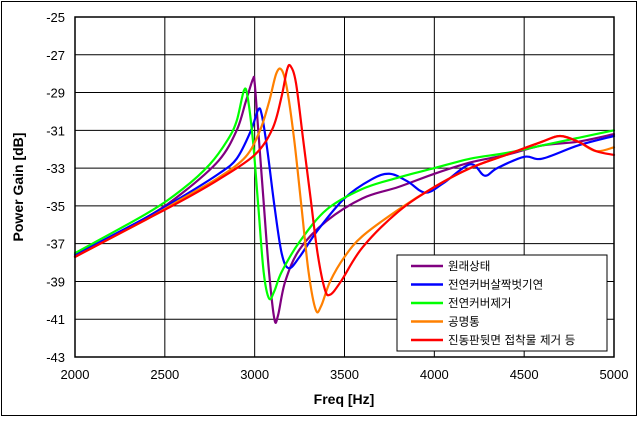 The height and width of the screenshot is (423, 639). I want to click on legend-label: 진동판뒷면 접착물 제거 등, so click(511, 340).